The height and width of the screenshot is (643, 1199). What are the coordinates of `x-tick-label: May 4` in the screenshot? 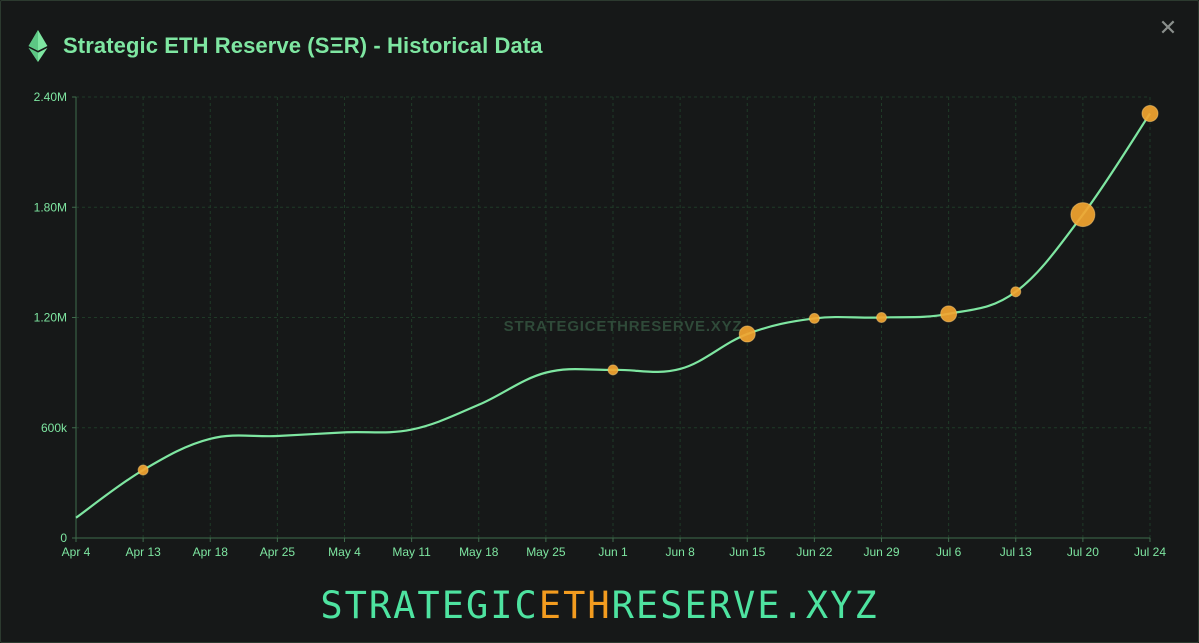 It's located at (344, 552).